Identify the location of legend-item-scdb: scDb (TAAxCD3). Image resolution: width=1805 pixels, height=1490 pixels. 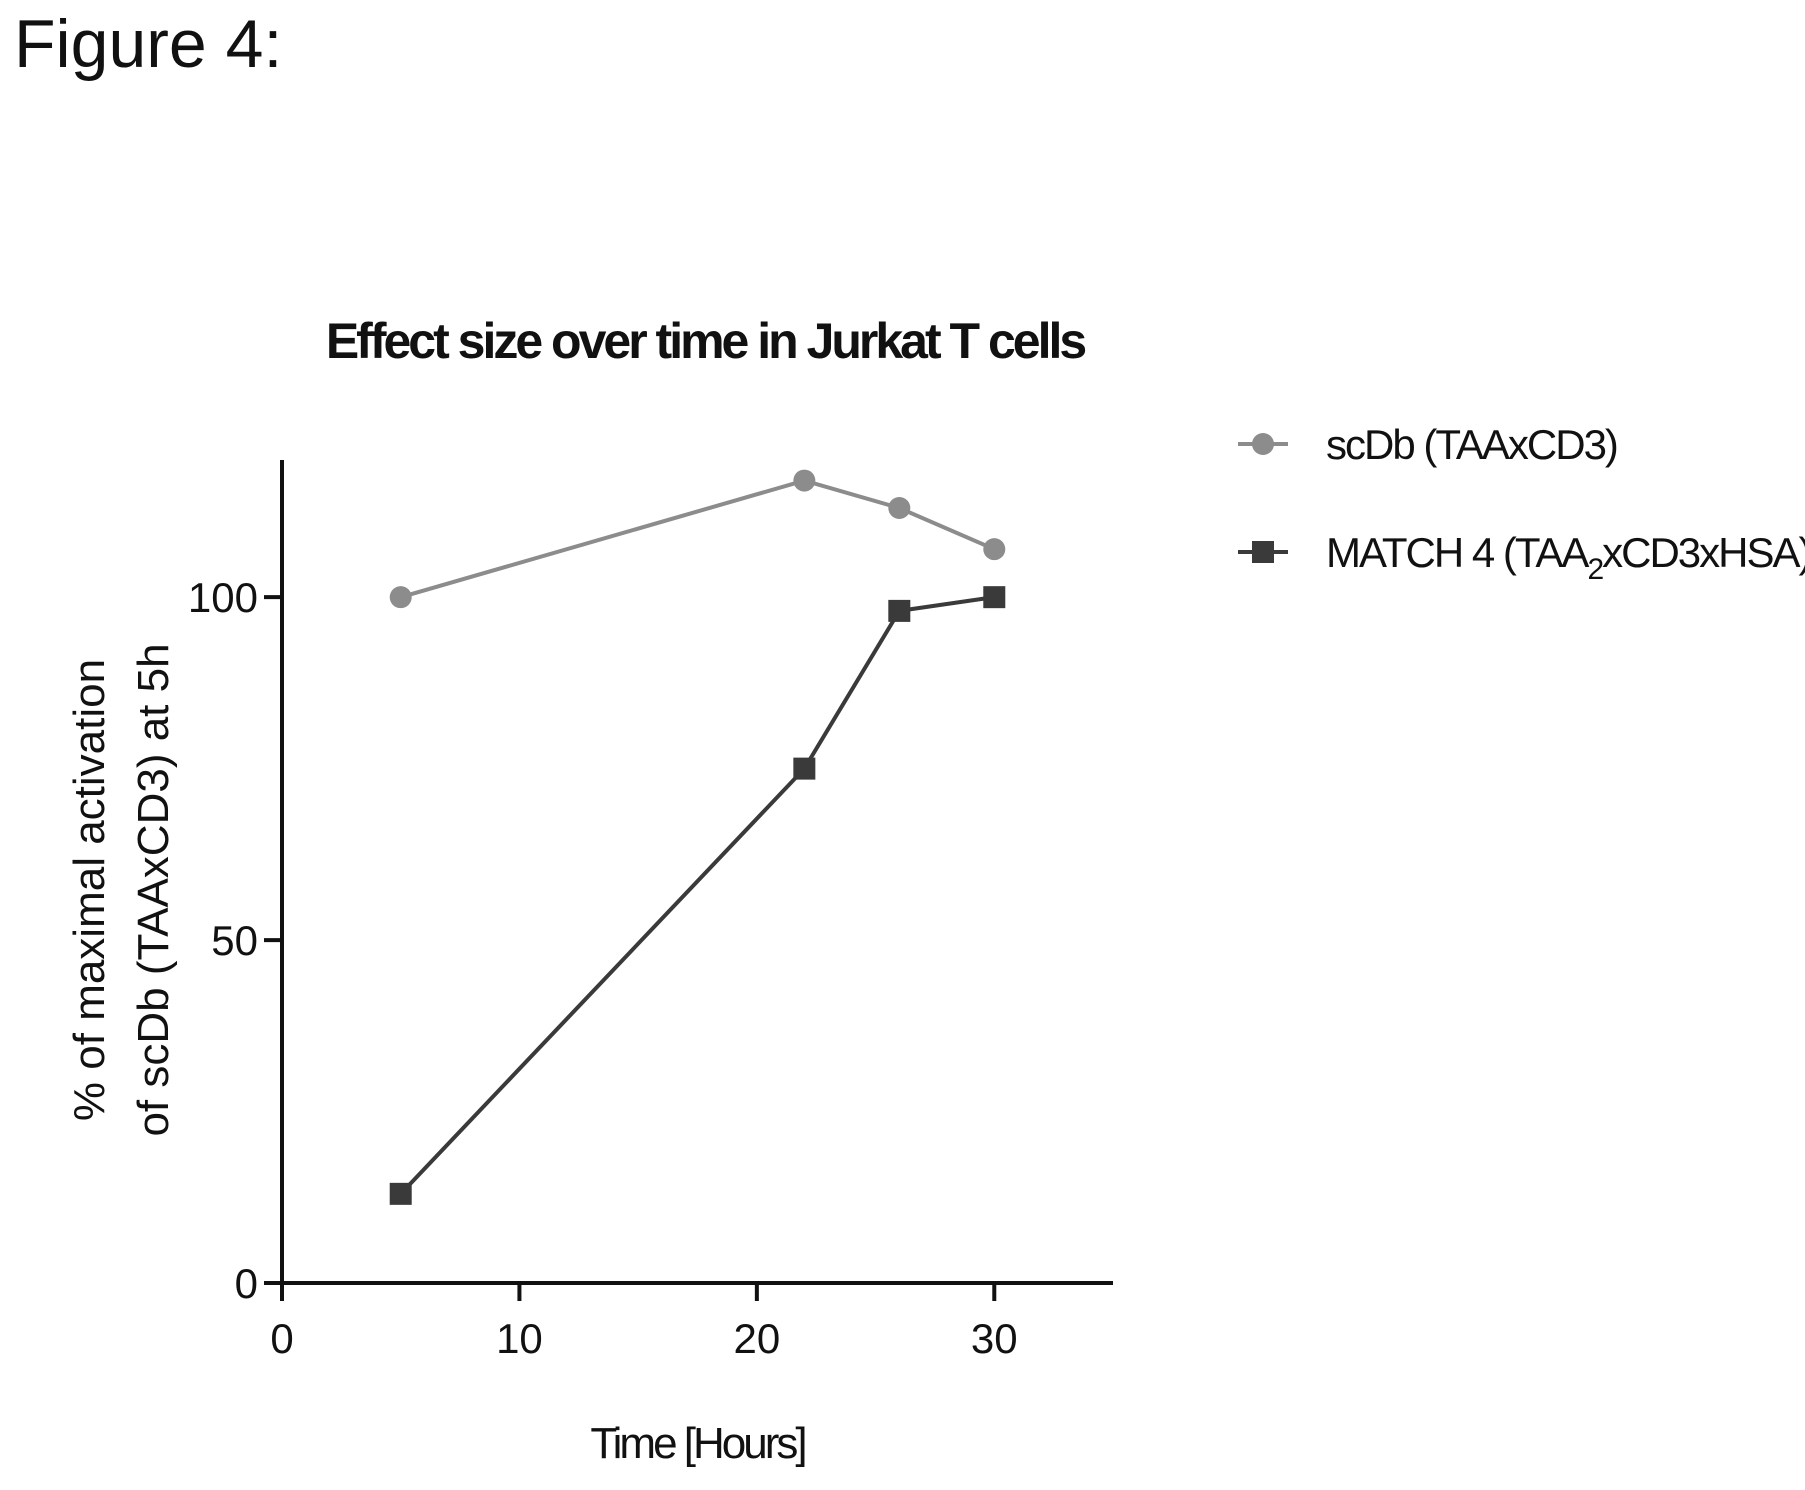
(1428, 444).